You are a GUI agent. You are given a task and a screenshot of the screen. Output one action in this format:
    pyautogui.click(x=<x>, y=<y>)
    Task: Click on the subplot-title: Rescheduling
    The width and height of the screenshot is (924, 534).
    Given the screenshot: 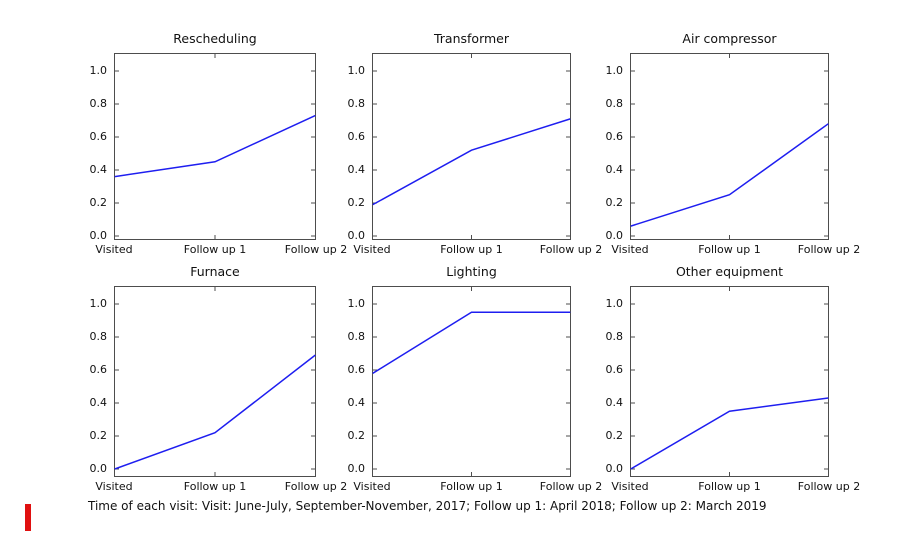 What is the action you would take?
    pyautogui.click(x=215, y=38)
    